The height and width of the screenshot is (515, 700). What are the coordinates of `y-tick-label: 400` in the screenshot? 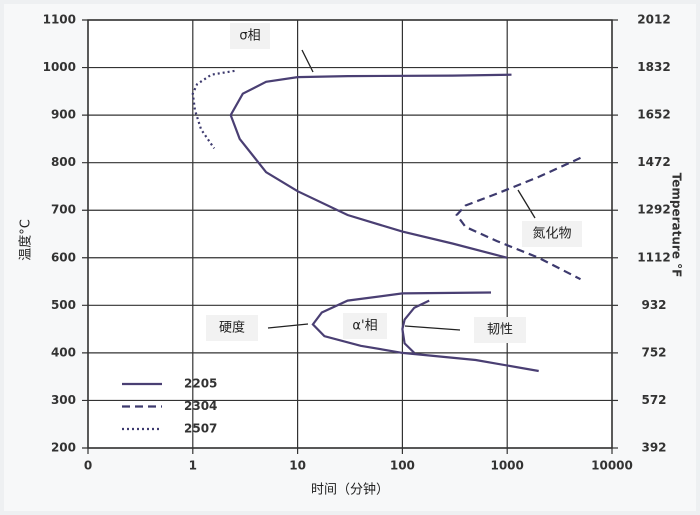 It's located at (63, 352).